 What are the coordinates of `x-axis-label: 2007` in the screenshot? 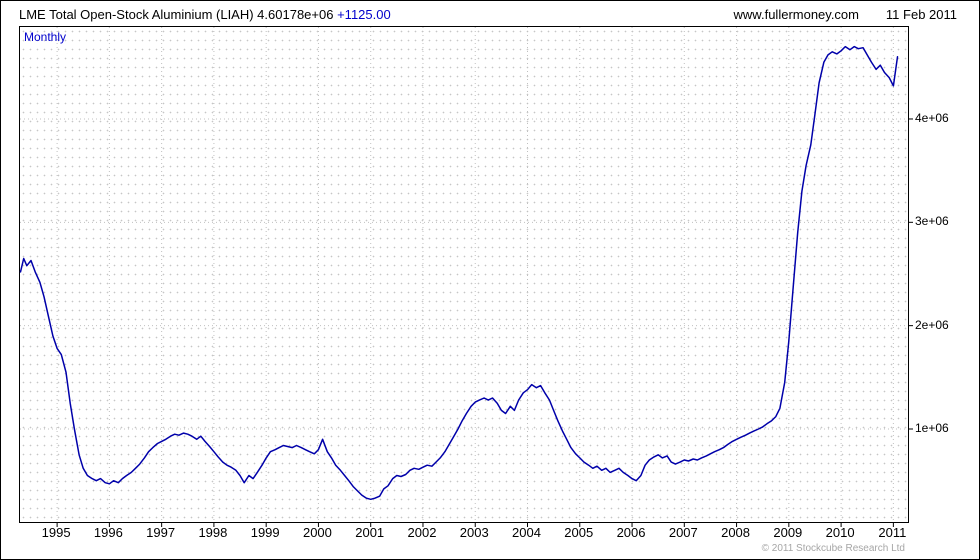 It's located at (683, 532).